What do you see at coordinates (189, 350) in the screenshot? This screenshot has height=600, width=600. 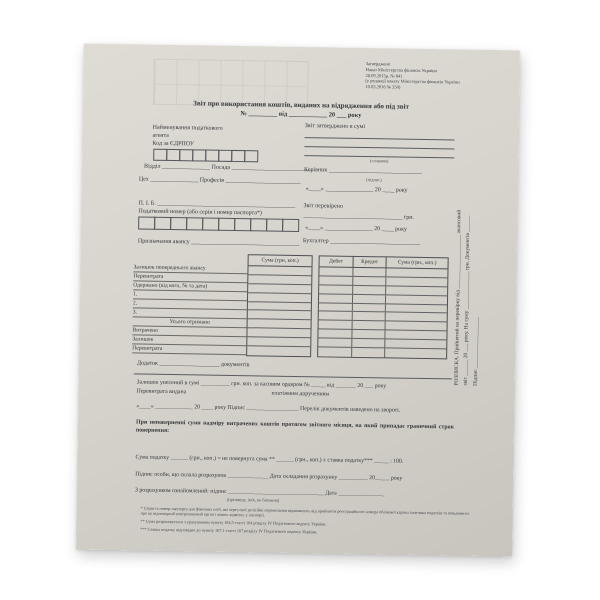 I see `ledger-row-label: Перевитрата` at bounding box center [189, 350].